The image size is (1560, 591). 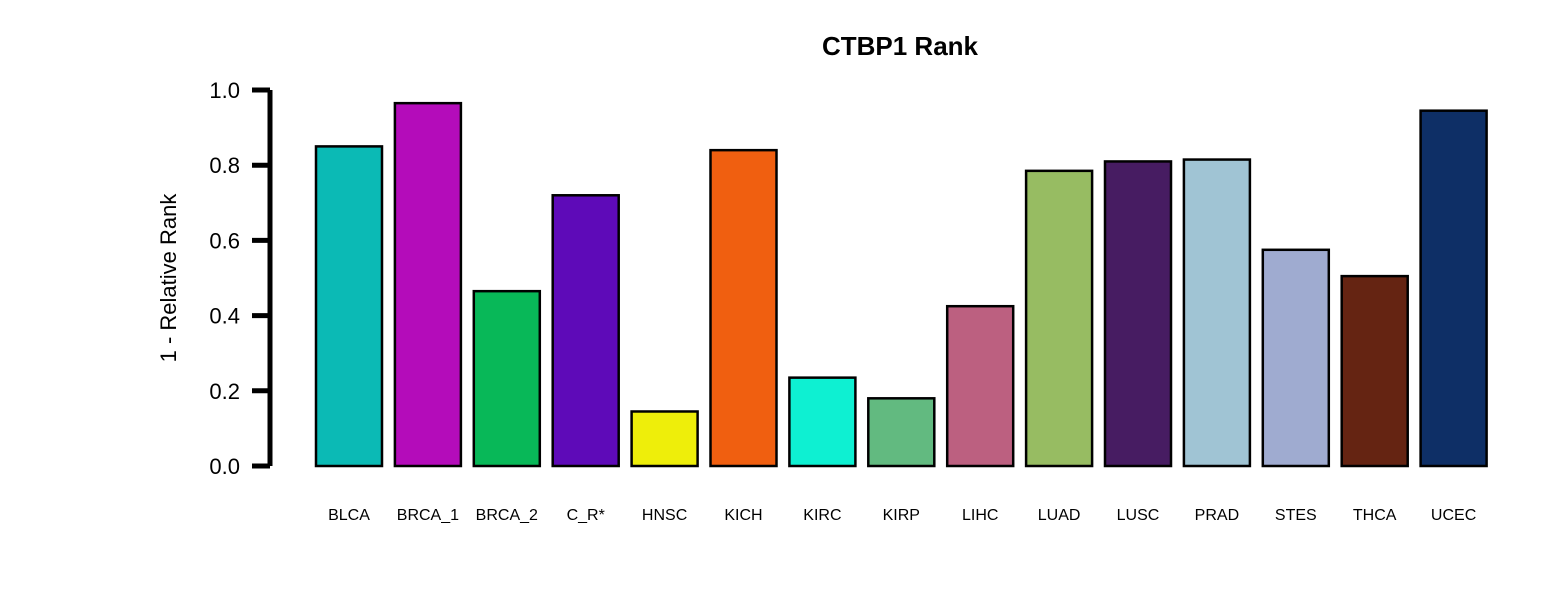 What do you see at coordinates (900, 46) in the screenshot?
I see `chart-title: CTBP1 Rank` at bounding box center [900, 46].